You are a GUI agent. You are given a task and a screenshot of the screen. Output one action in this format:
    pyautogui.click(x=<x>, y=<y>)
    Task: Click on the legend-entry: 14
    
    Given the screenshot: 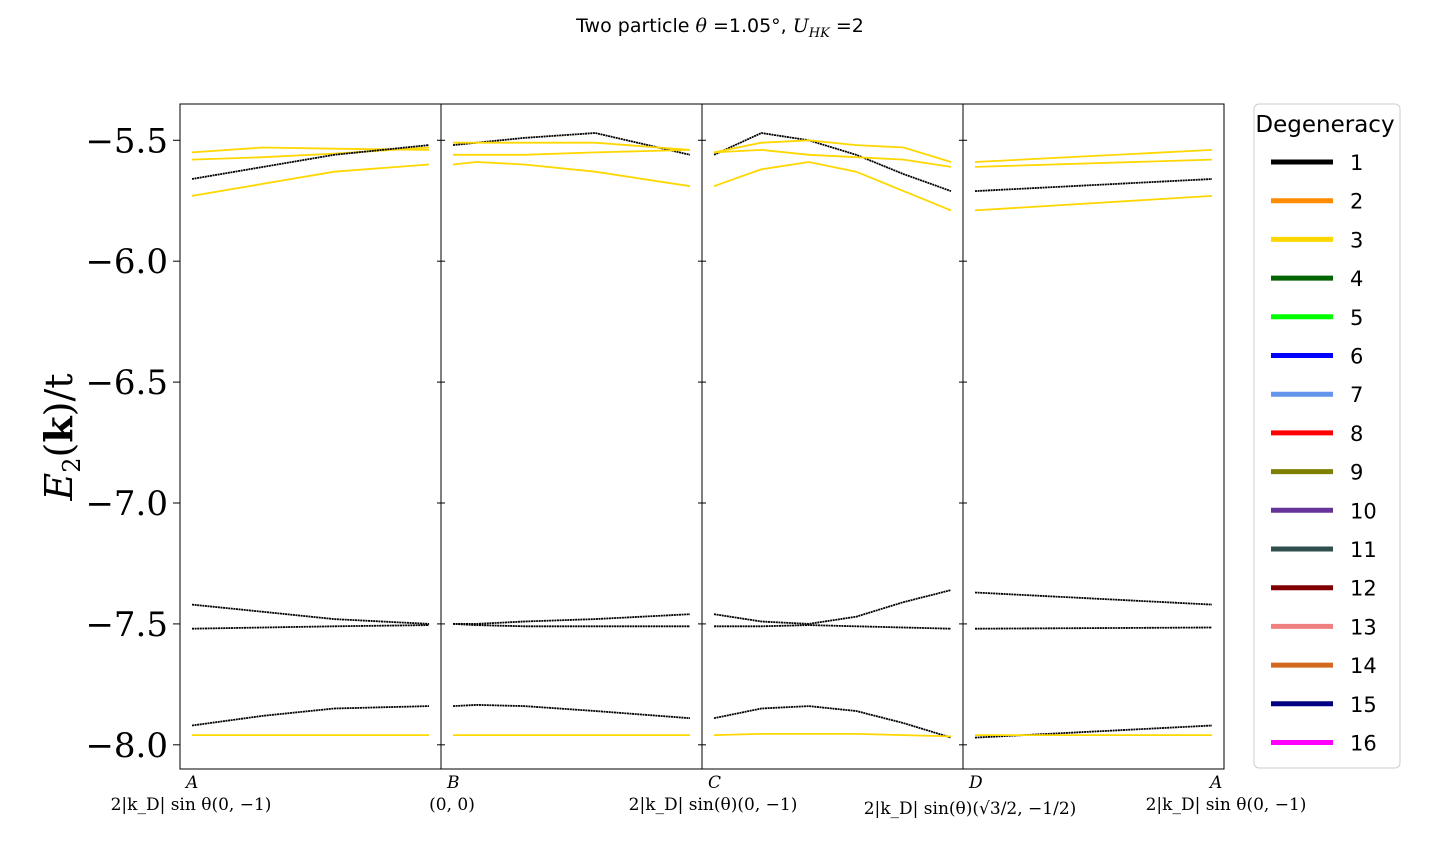 What is the action you would take?
    pyautogui.click(x=1324, y=666)
    